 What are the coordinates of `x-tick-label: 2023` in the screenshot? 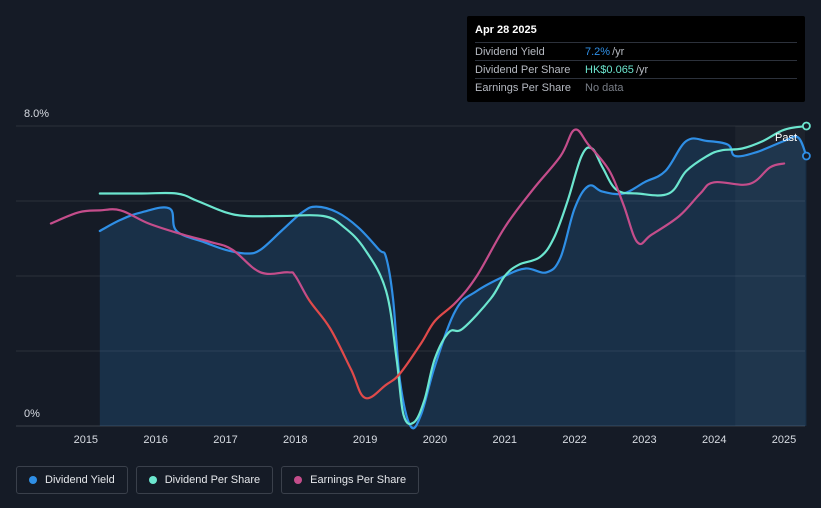 It's located at (644, 440).